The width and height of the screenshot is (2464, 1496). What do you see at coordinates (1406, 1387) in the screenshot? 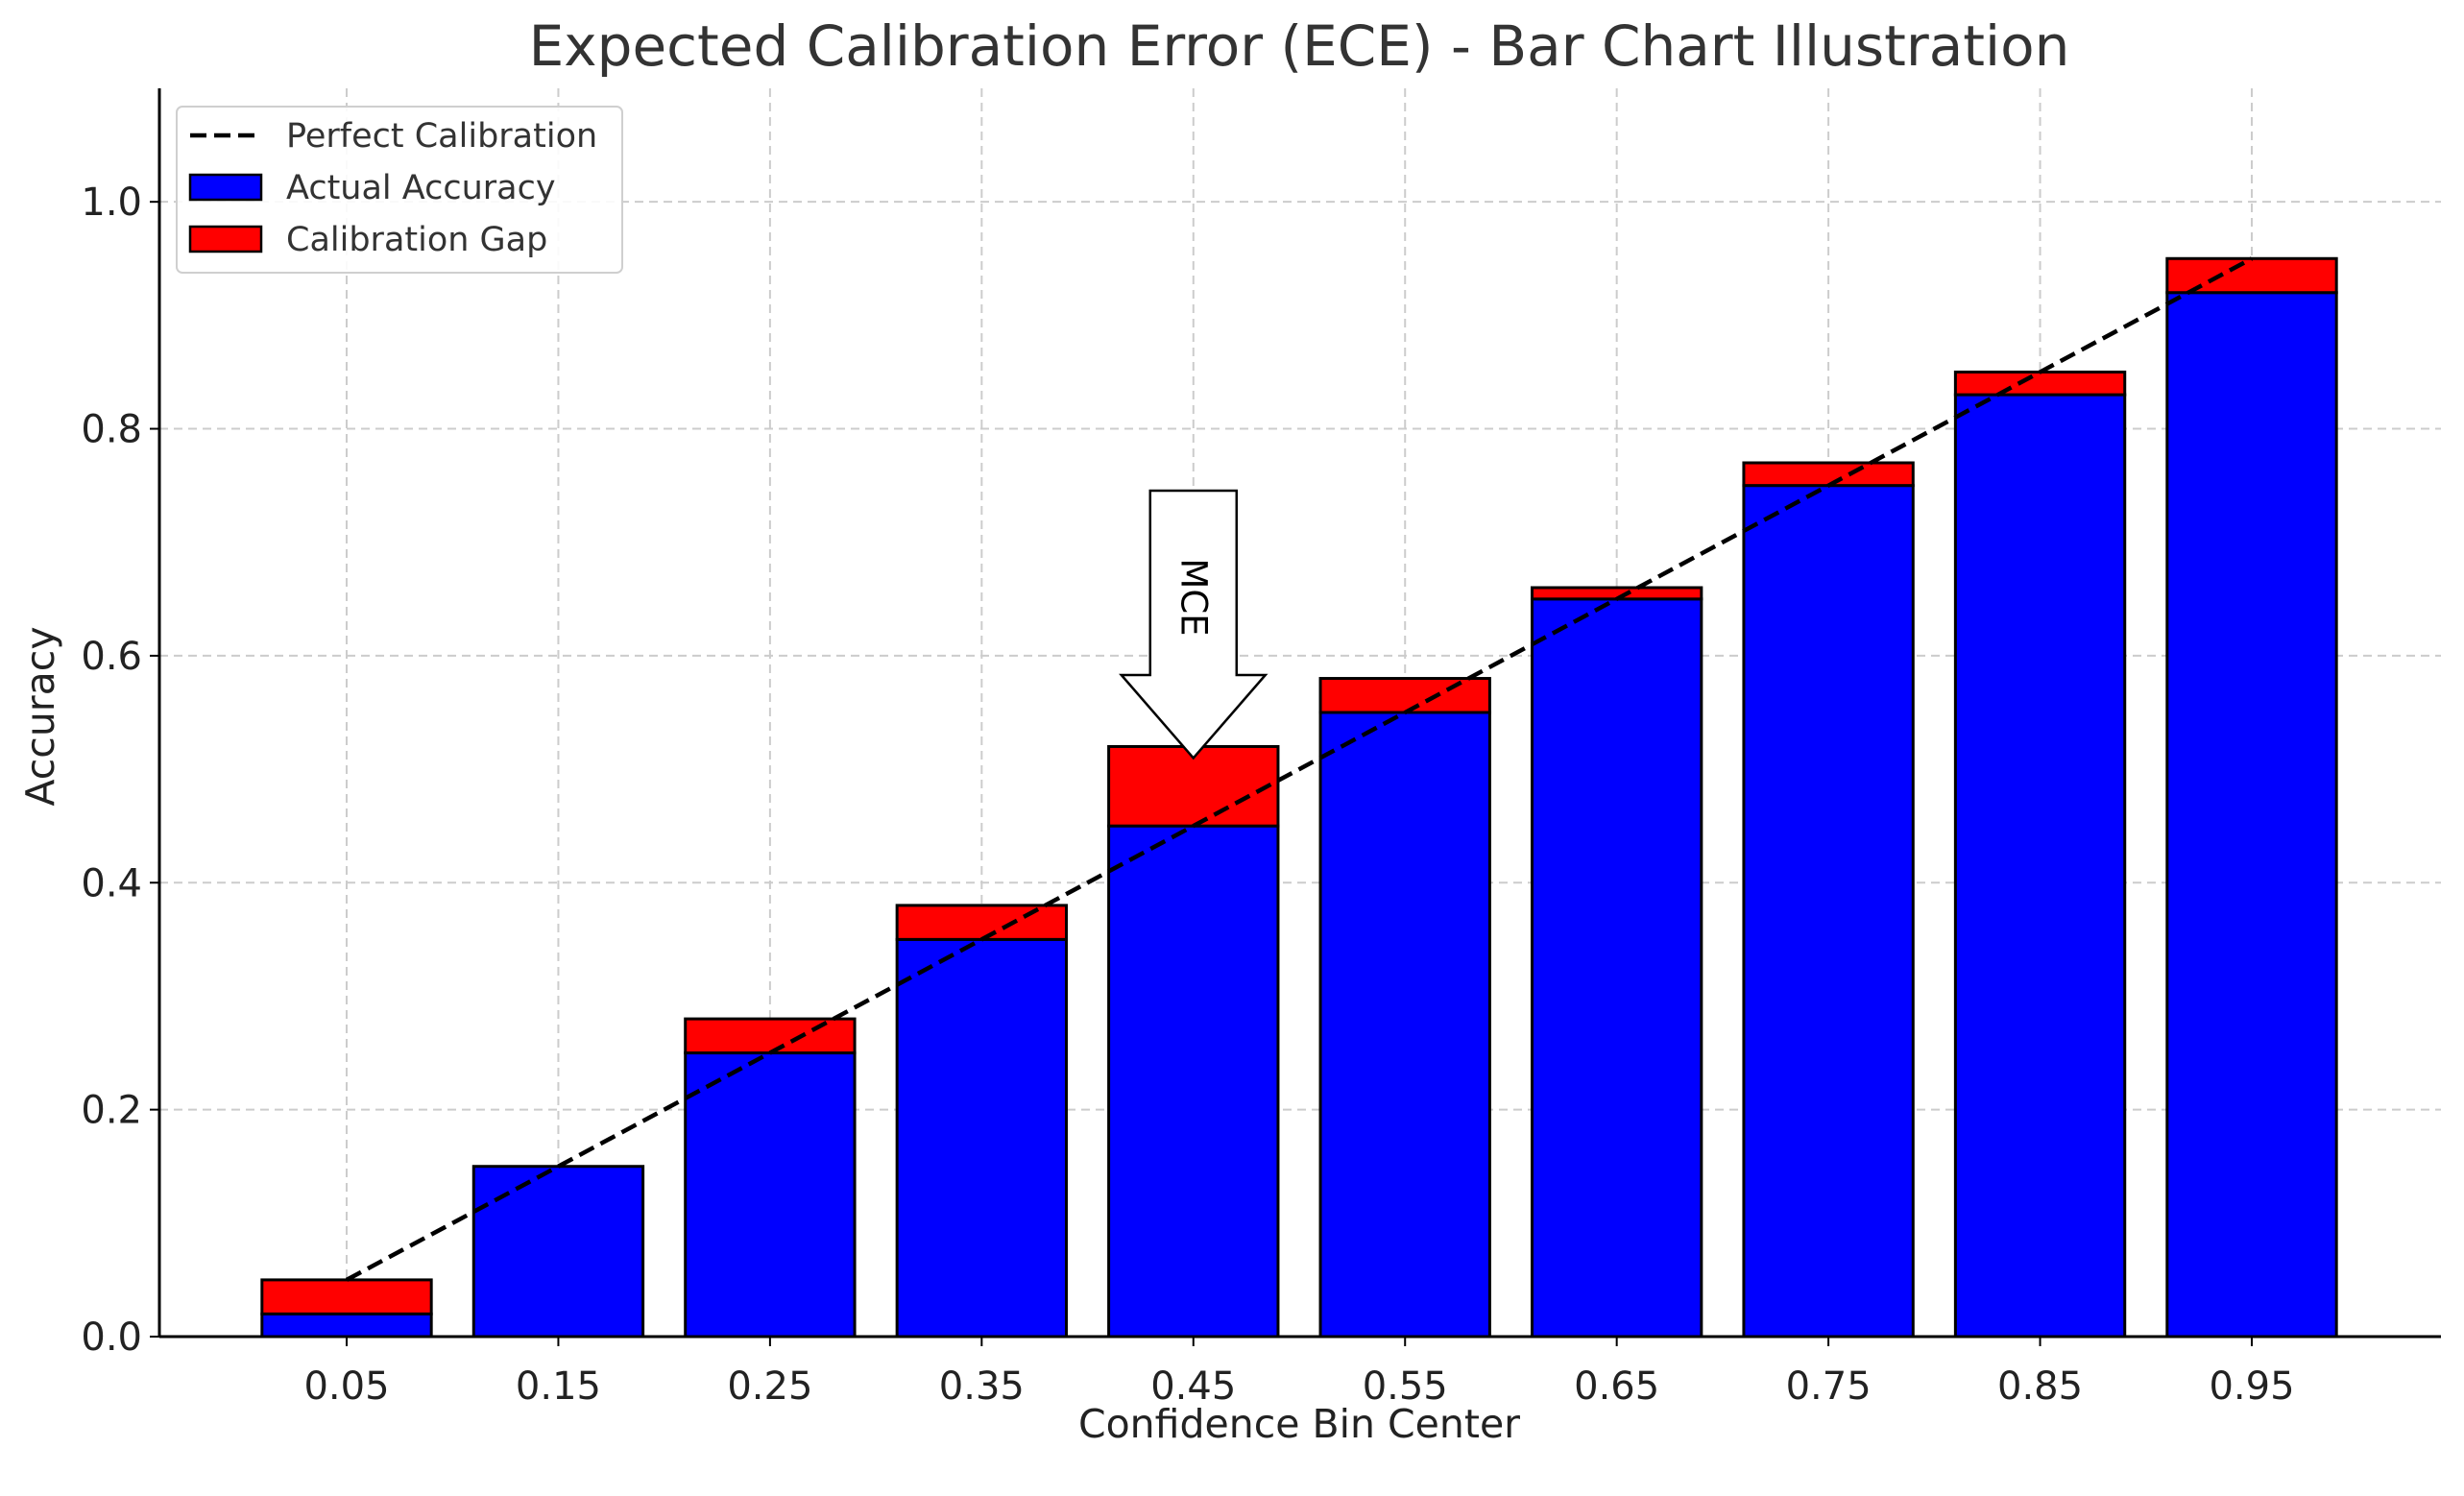
I see `x-tick-label-0.55: 0.55` at bounding box center [1406, 1387].